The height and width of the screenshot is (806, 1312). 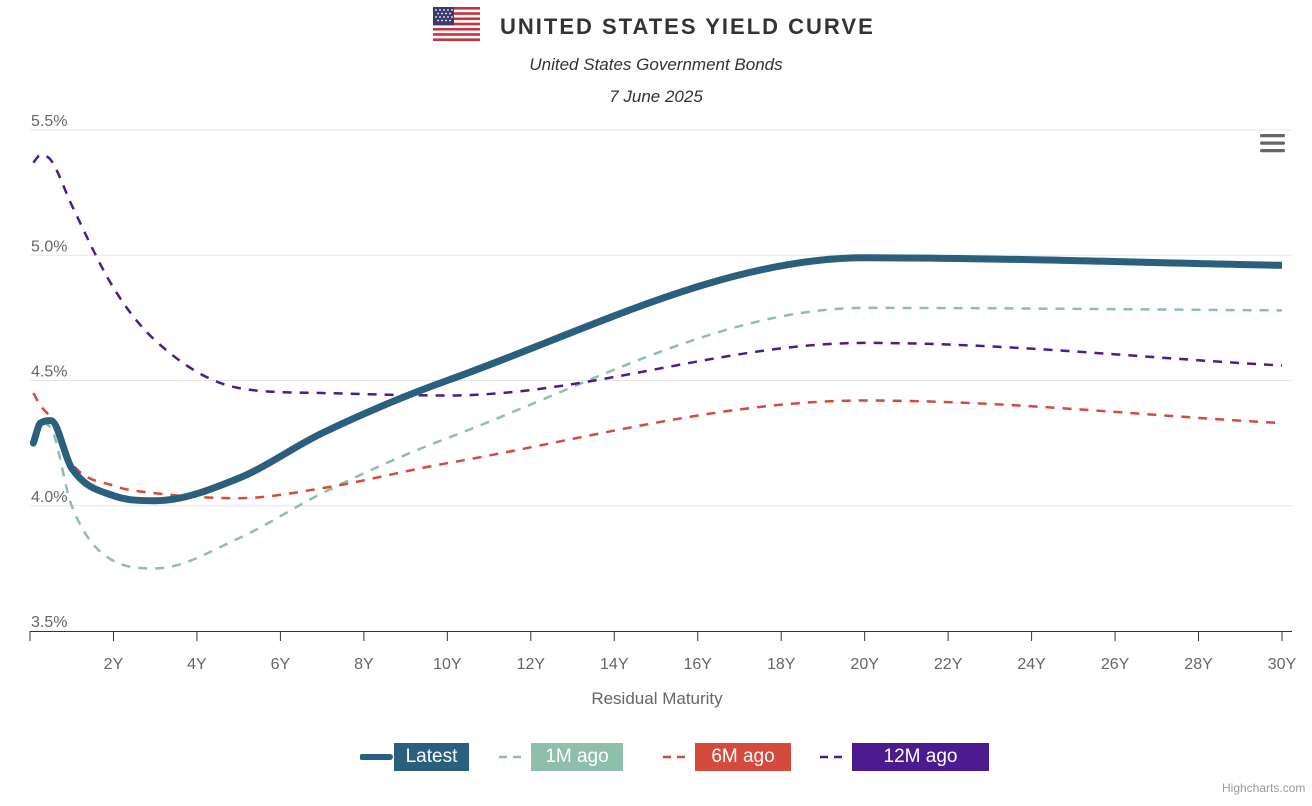 I want to click on y-axis-labels: 3.5% 4.0% 4.5% 5.0% 5.5%, so click(x=49, y=372).